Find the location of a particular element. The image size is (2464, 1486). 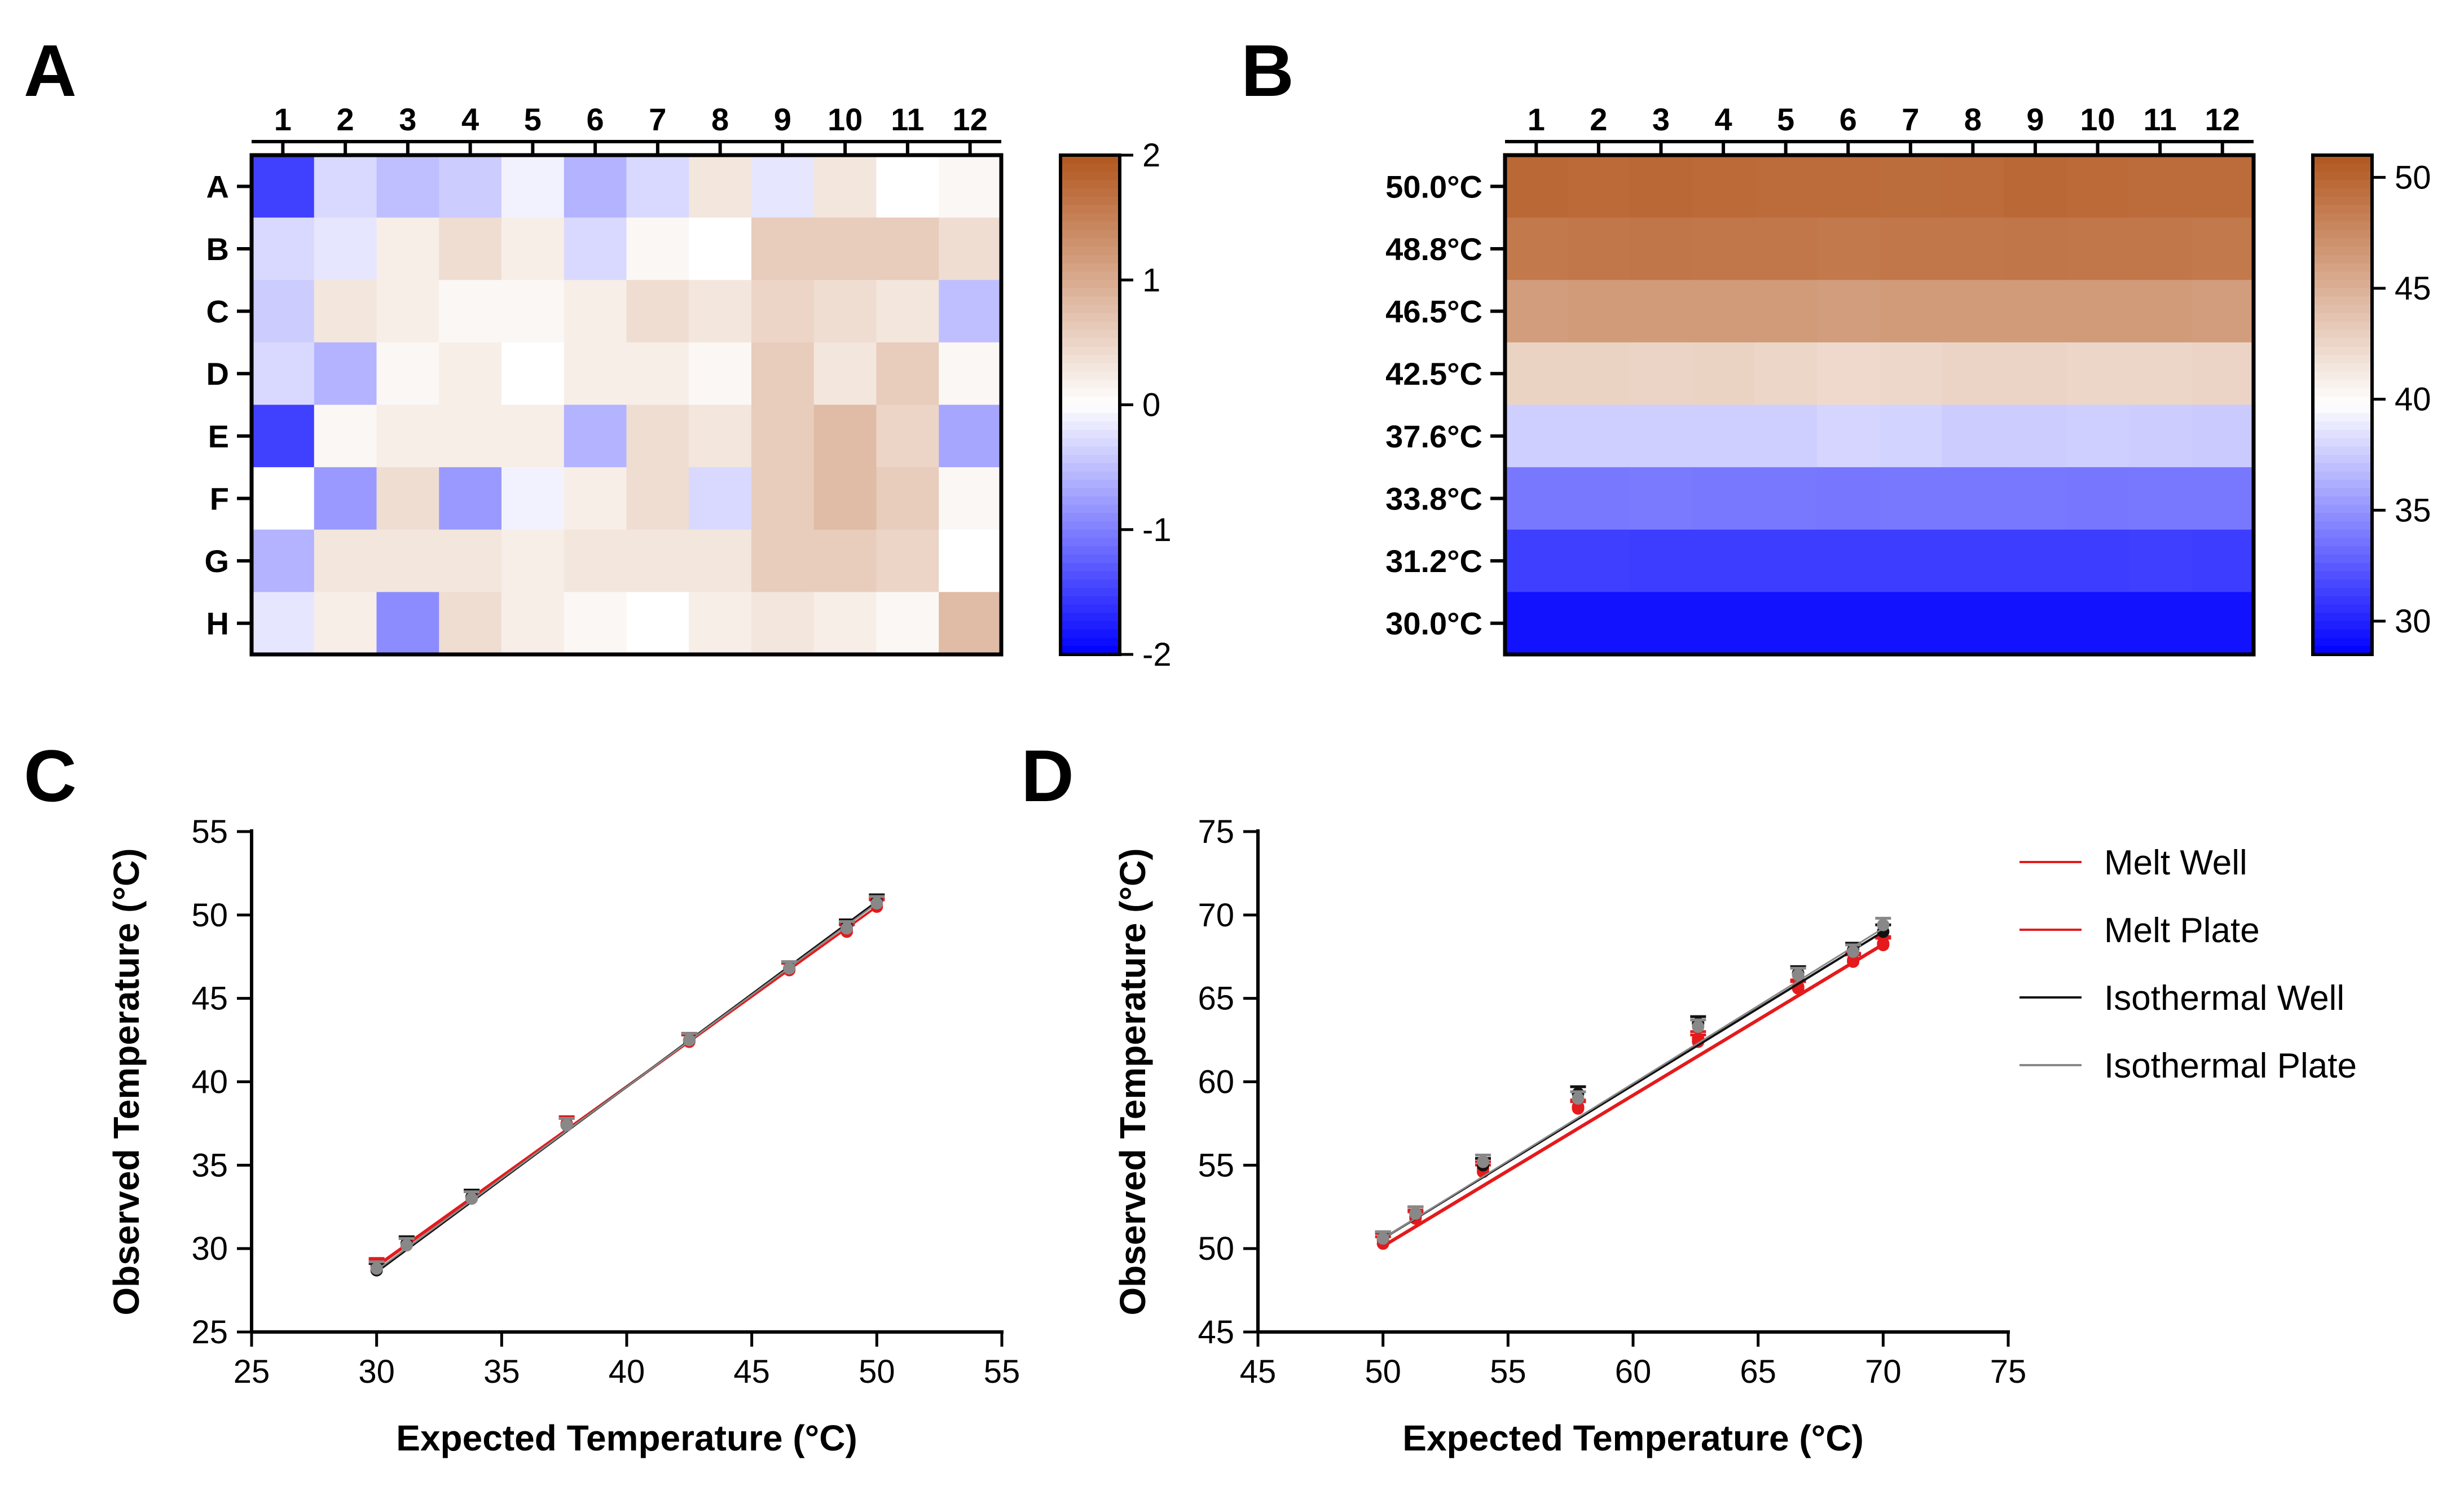

colorbar-label: 0 is located at coordinates (1151, 405).